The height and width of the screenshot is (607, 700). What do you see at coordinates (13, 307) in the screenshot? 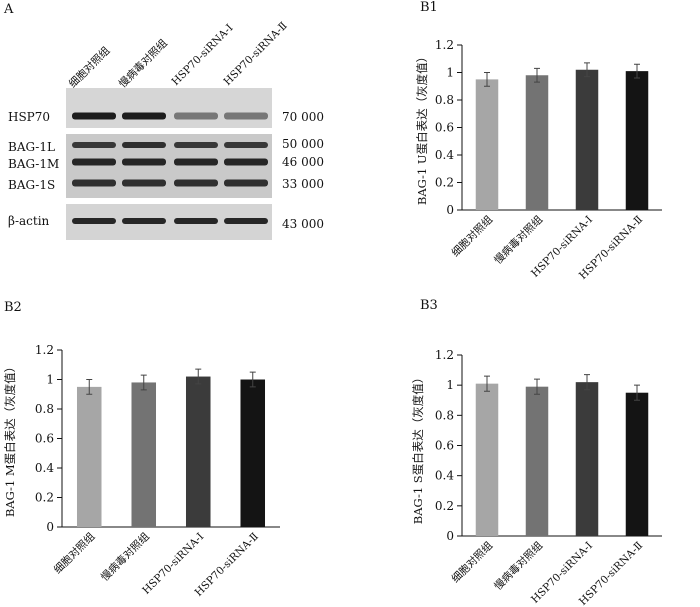
I see `panel-b2-letter: B2` at bounding box center [13, 307].